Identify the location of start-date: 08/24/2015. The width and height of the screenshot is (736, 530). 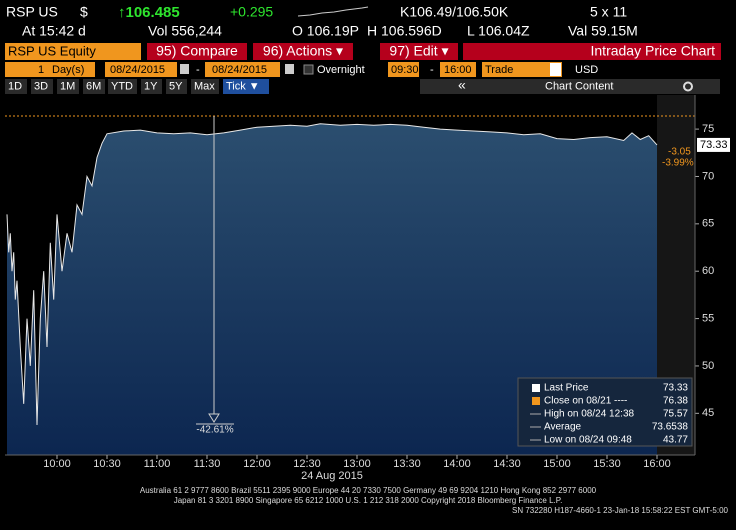
(137, 70).